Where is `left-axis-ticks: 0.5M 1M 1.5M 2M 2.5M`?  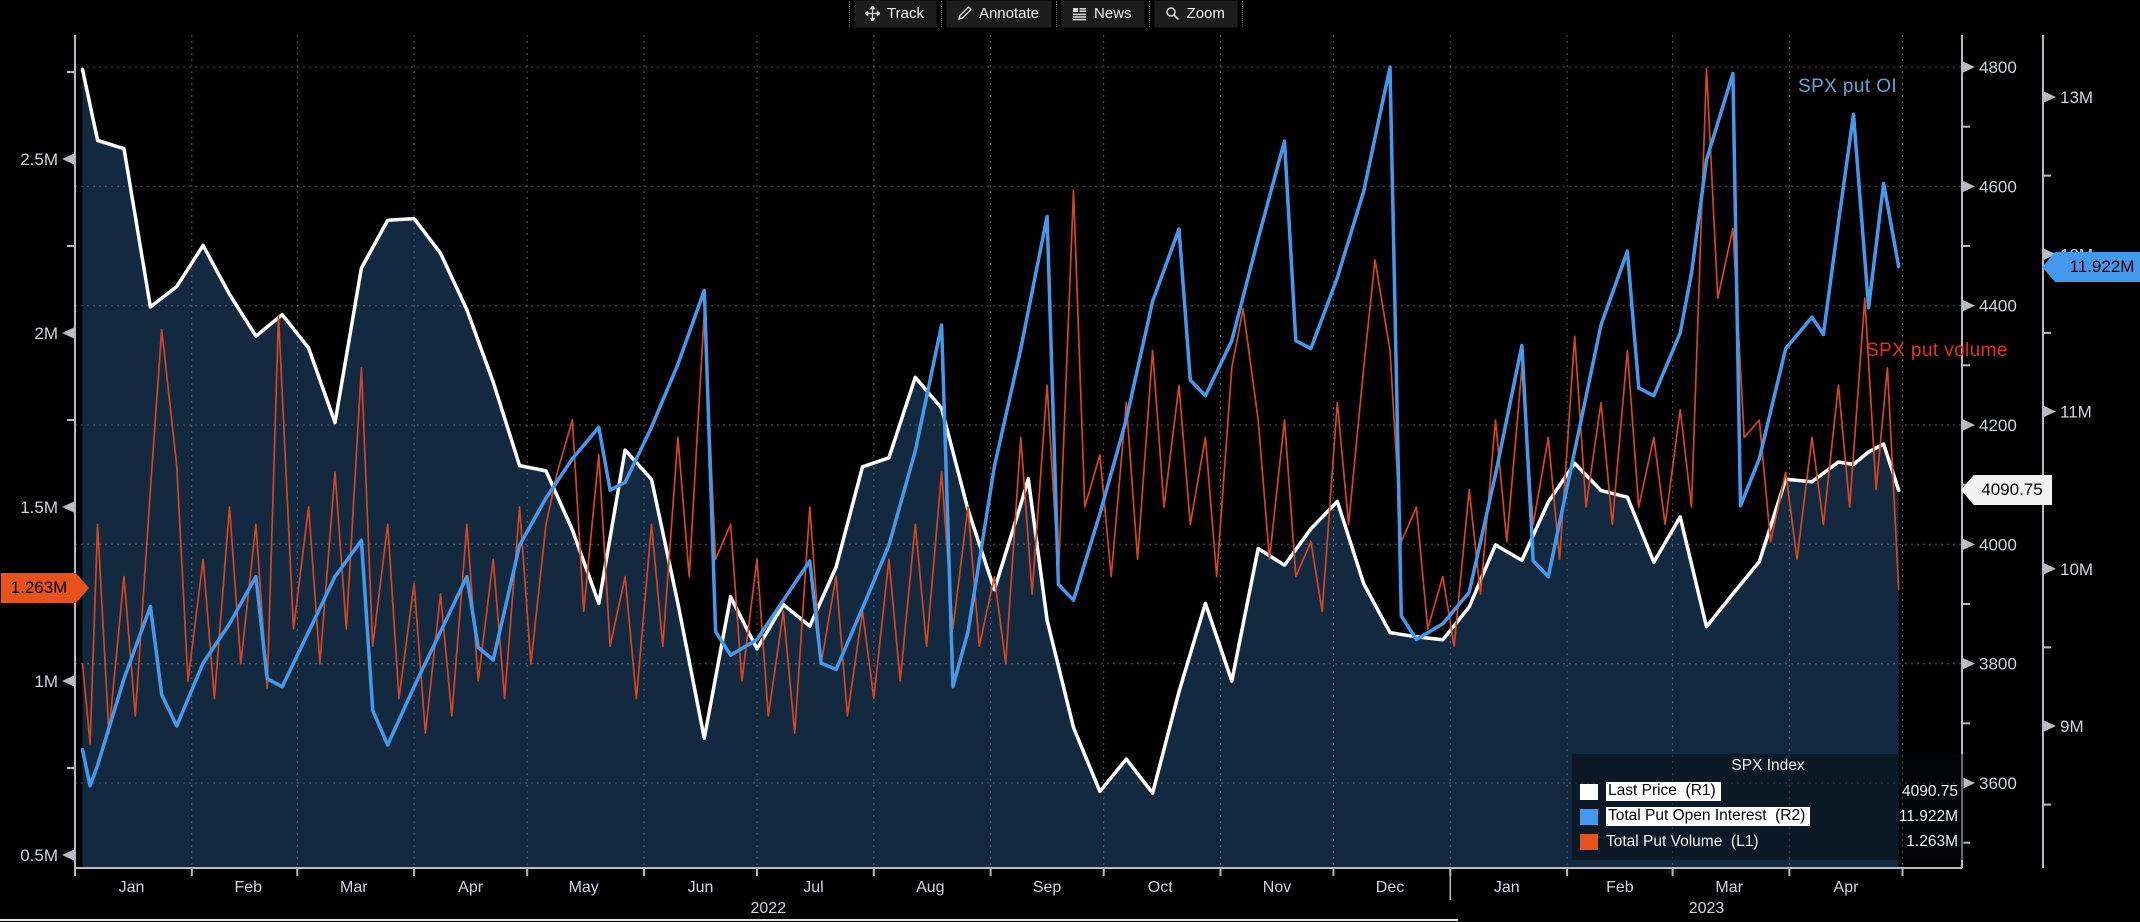
left-axis-ticks: 0.5M 1M 1.5M 2M 2.5M is located at coordinates (47, 468).